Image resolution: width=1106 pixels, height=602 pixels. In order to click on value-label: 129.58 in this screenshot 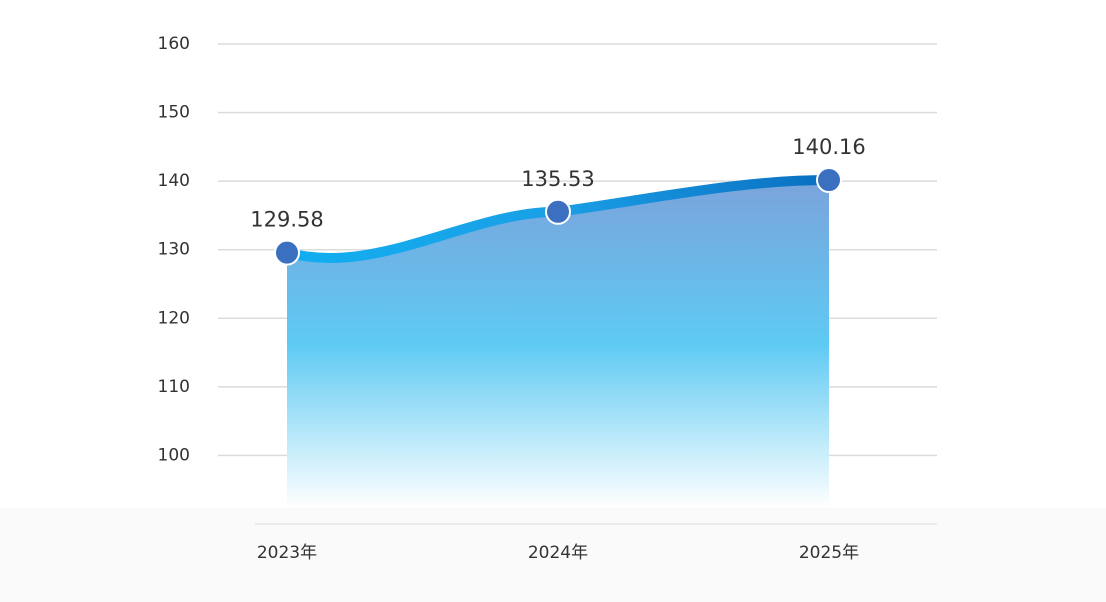, I will do `click(286, 220)`.